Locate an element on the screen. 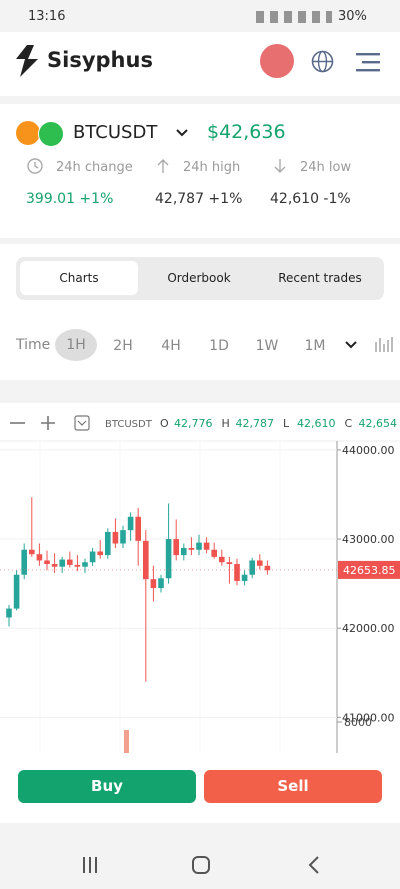  interval-option: 1M is located at coordinates (315, 346).